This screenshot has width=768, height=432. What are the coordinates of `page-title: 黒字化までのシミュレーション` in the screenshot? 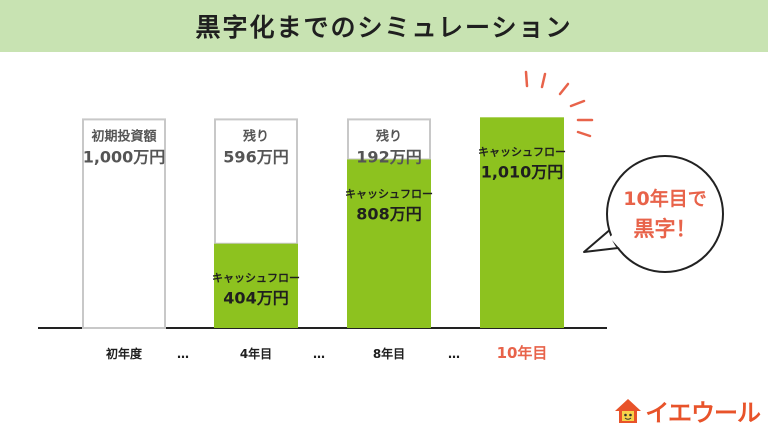 It's located at (384, 27).